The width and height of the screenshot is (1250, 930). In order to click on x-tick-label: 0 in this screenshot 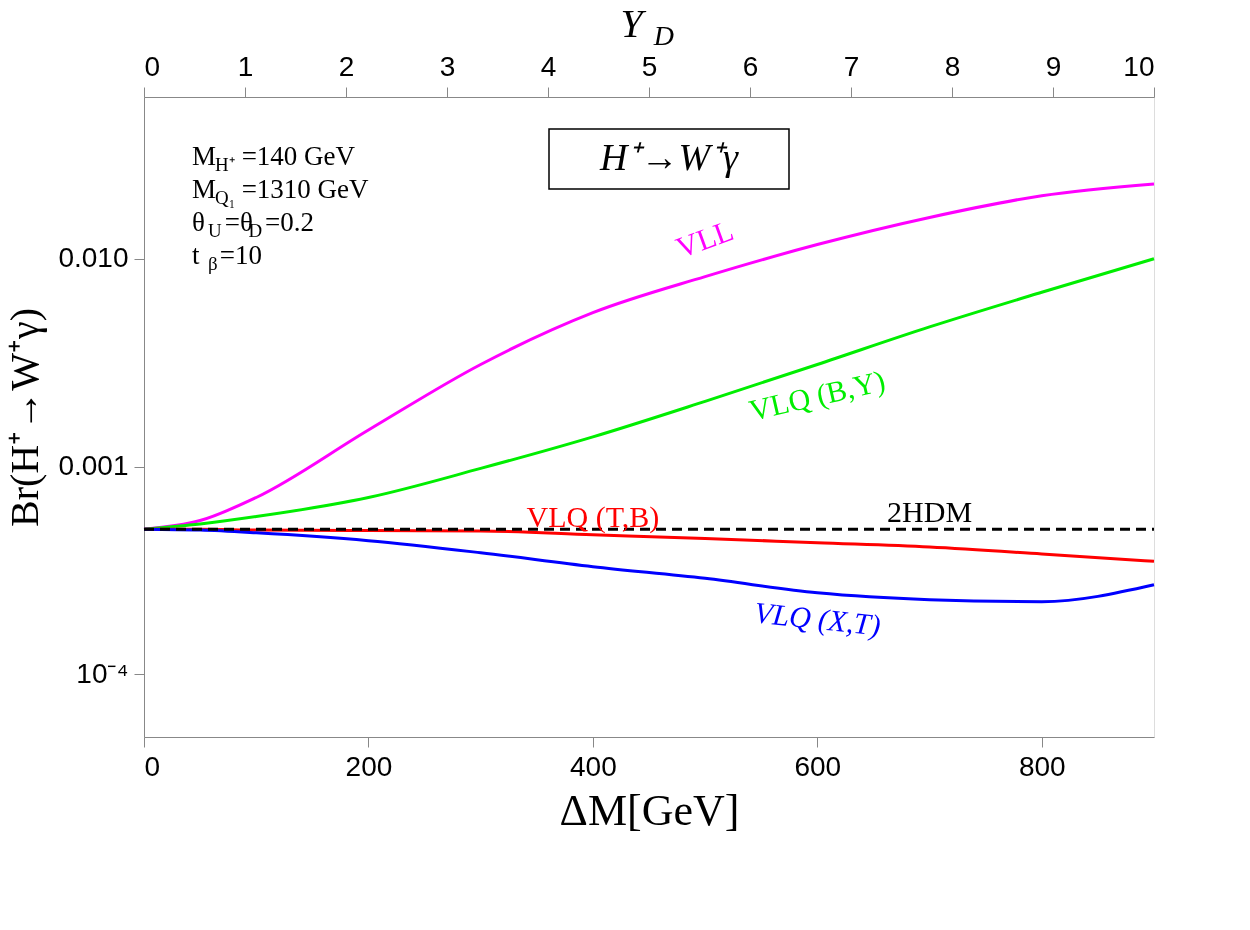, I will do `click(152, 766)`.